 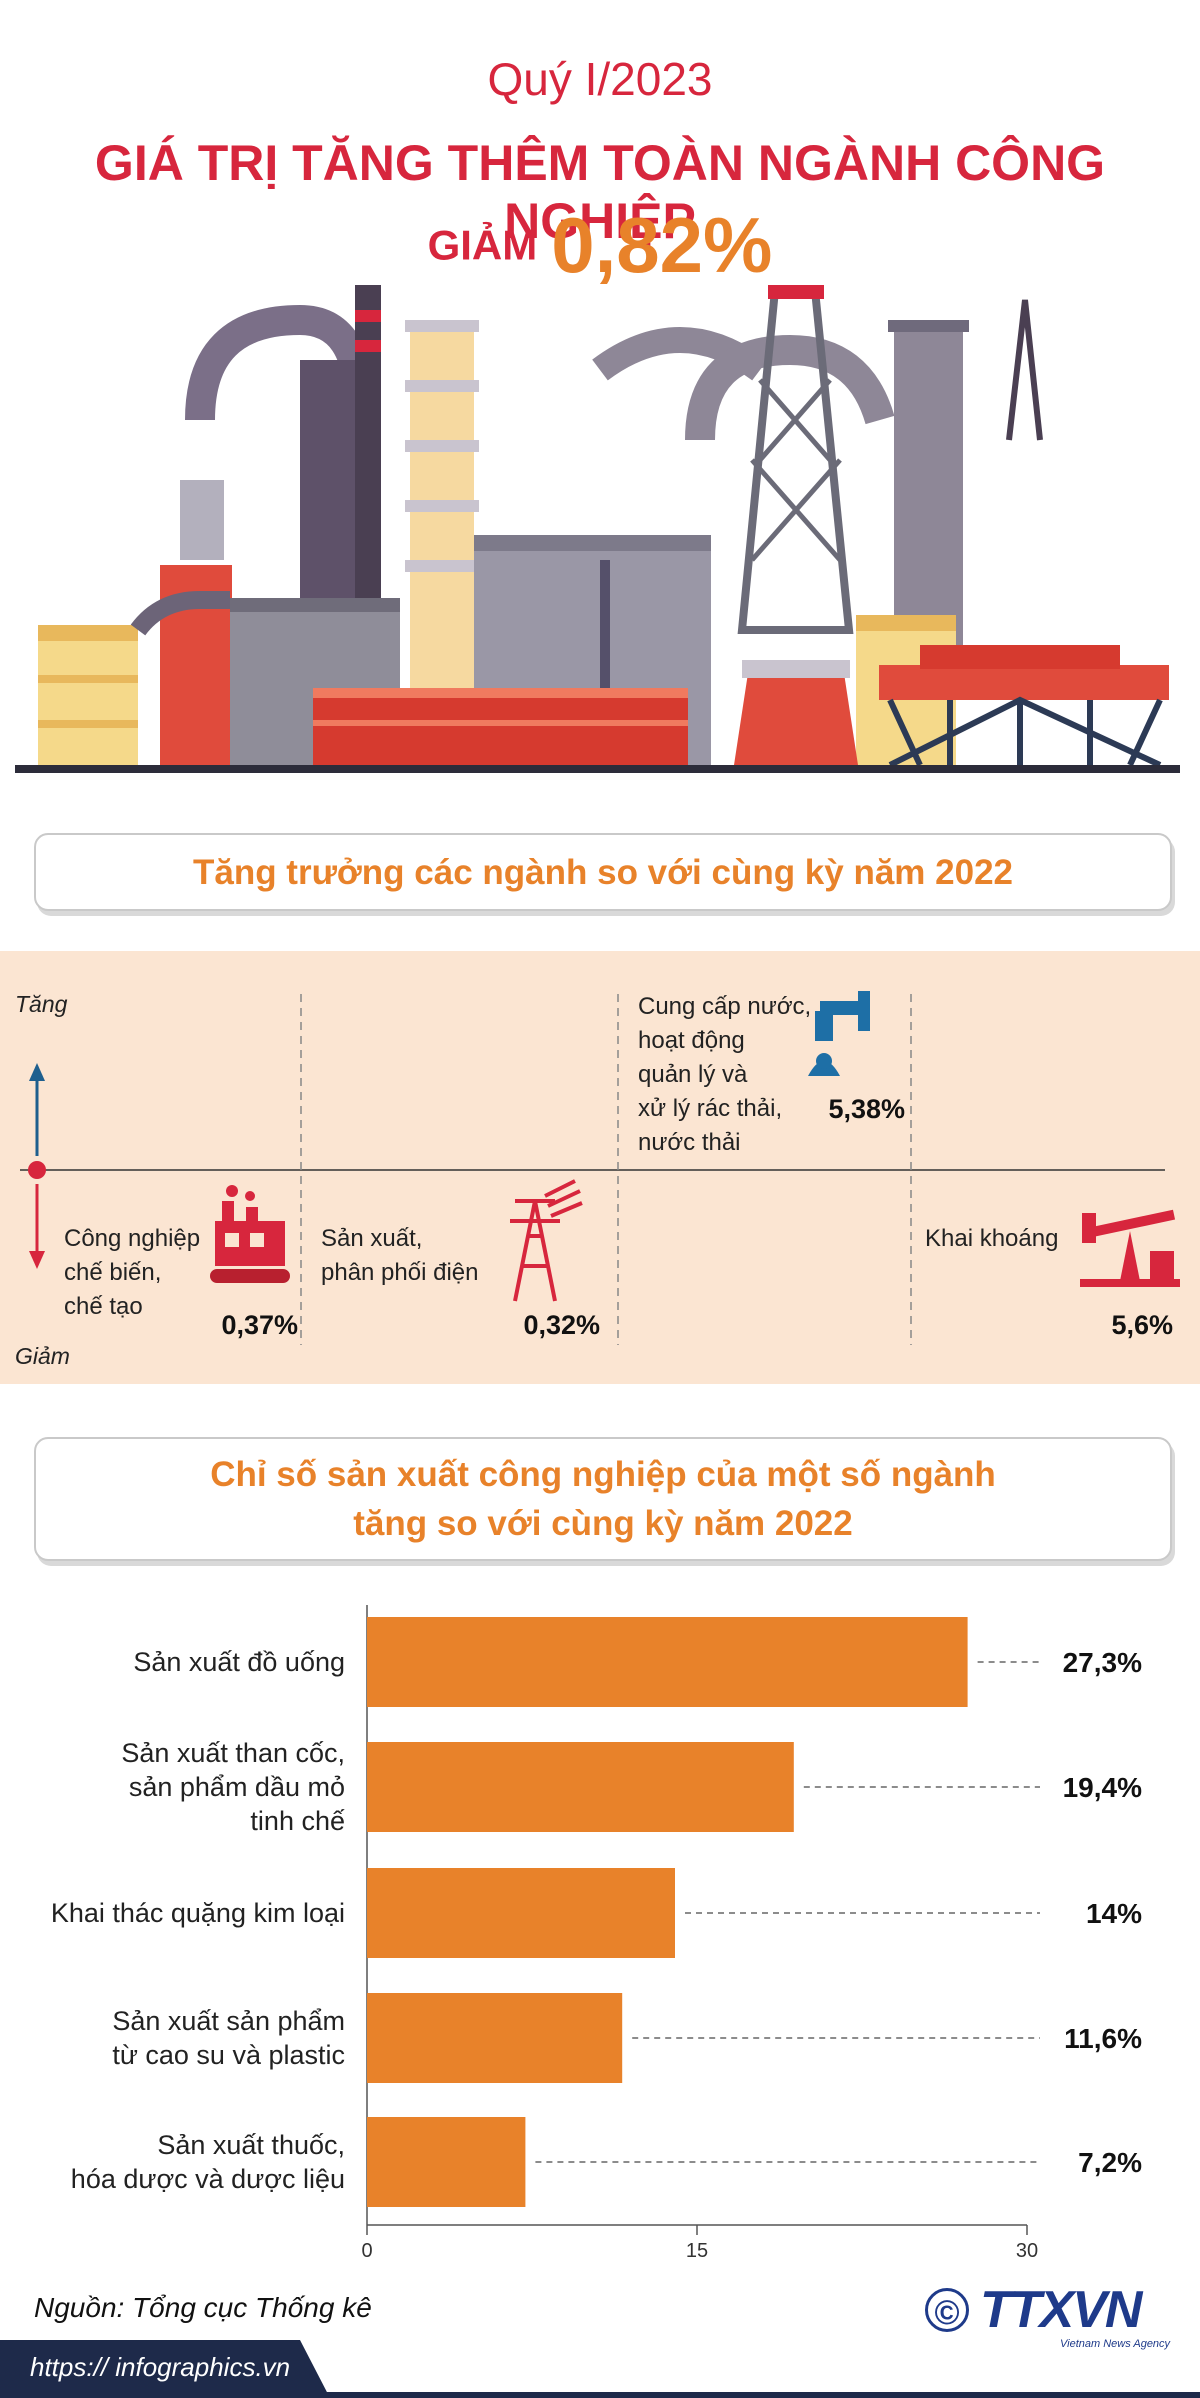 I want to click on x-tick-label: 0, so click(x=366, y=2251).